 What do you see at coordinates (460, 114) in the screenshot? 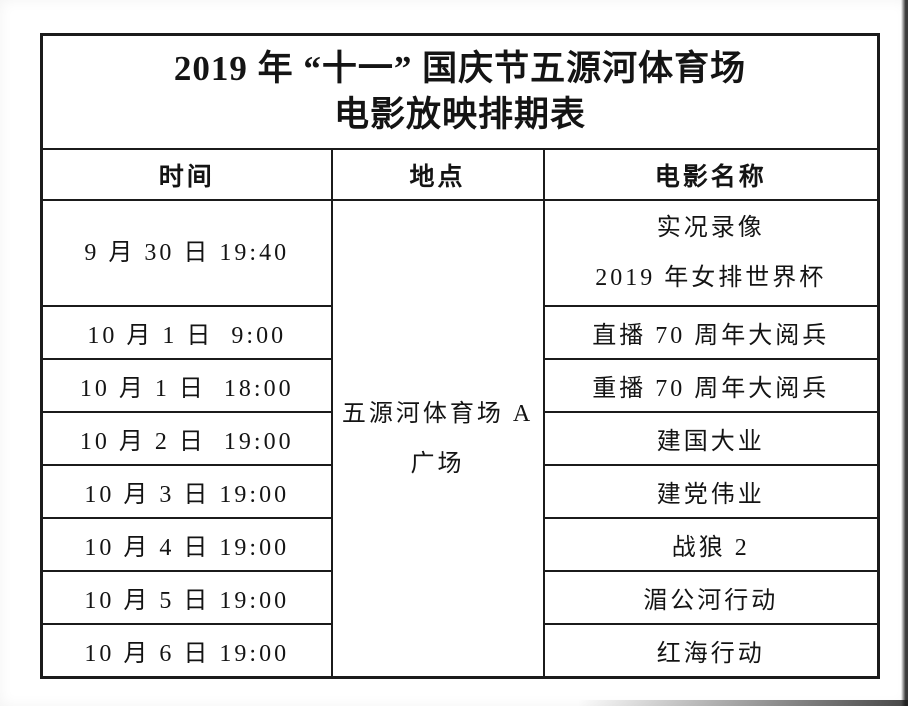
I see `title-line-2: 电影放映排期表` at bounding box center [460, 114].